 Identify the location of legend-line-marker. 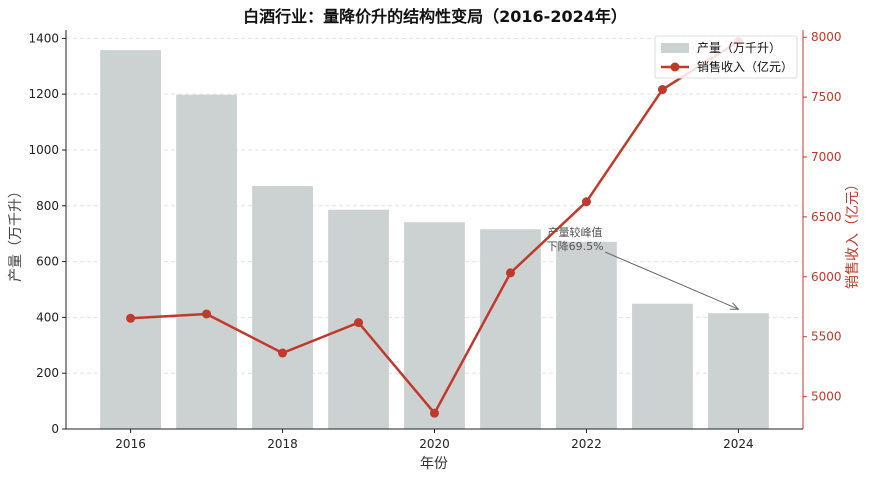
(675, 67).